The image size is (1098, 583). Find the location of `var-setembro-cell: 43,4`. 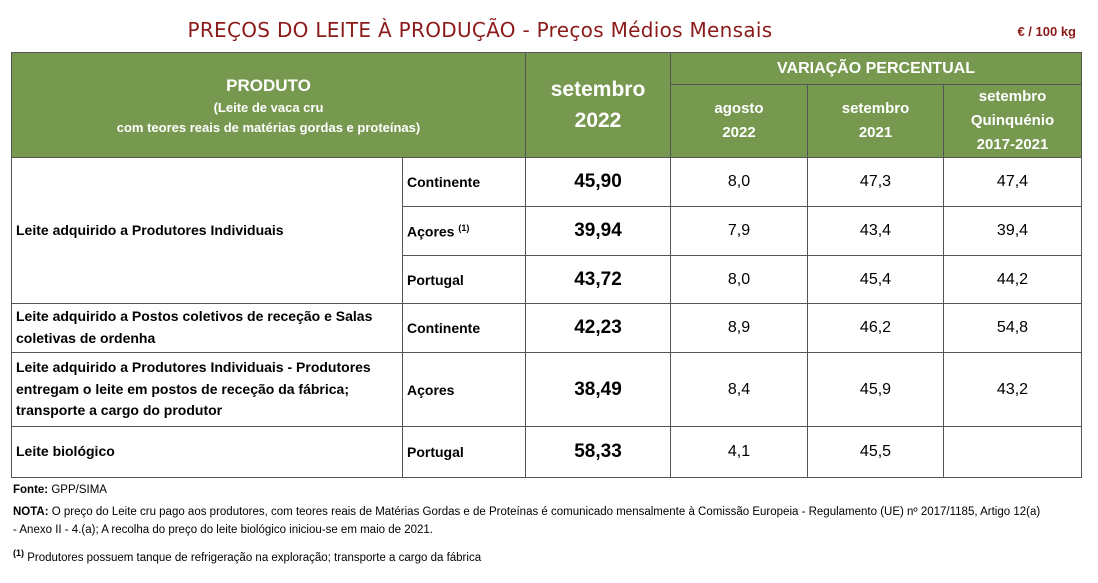

var-setembro-cell: 43,4 is located at coordinates (875, 231).